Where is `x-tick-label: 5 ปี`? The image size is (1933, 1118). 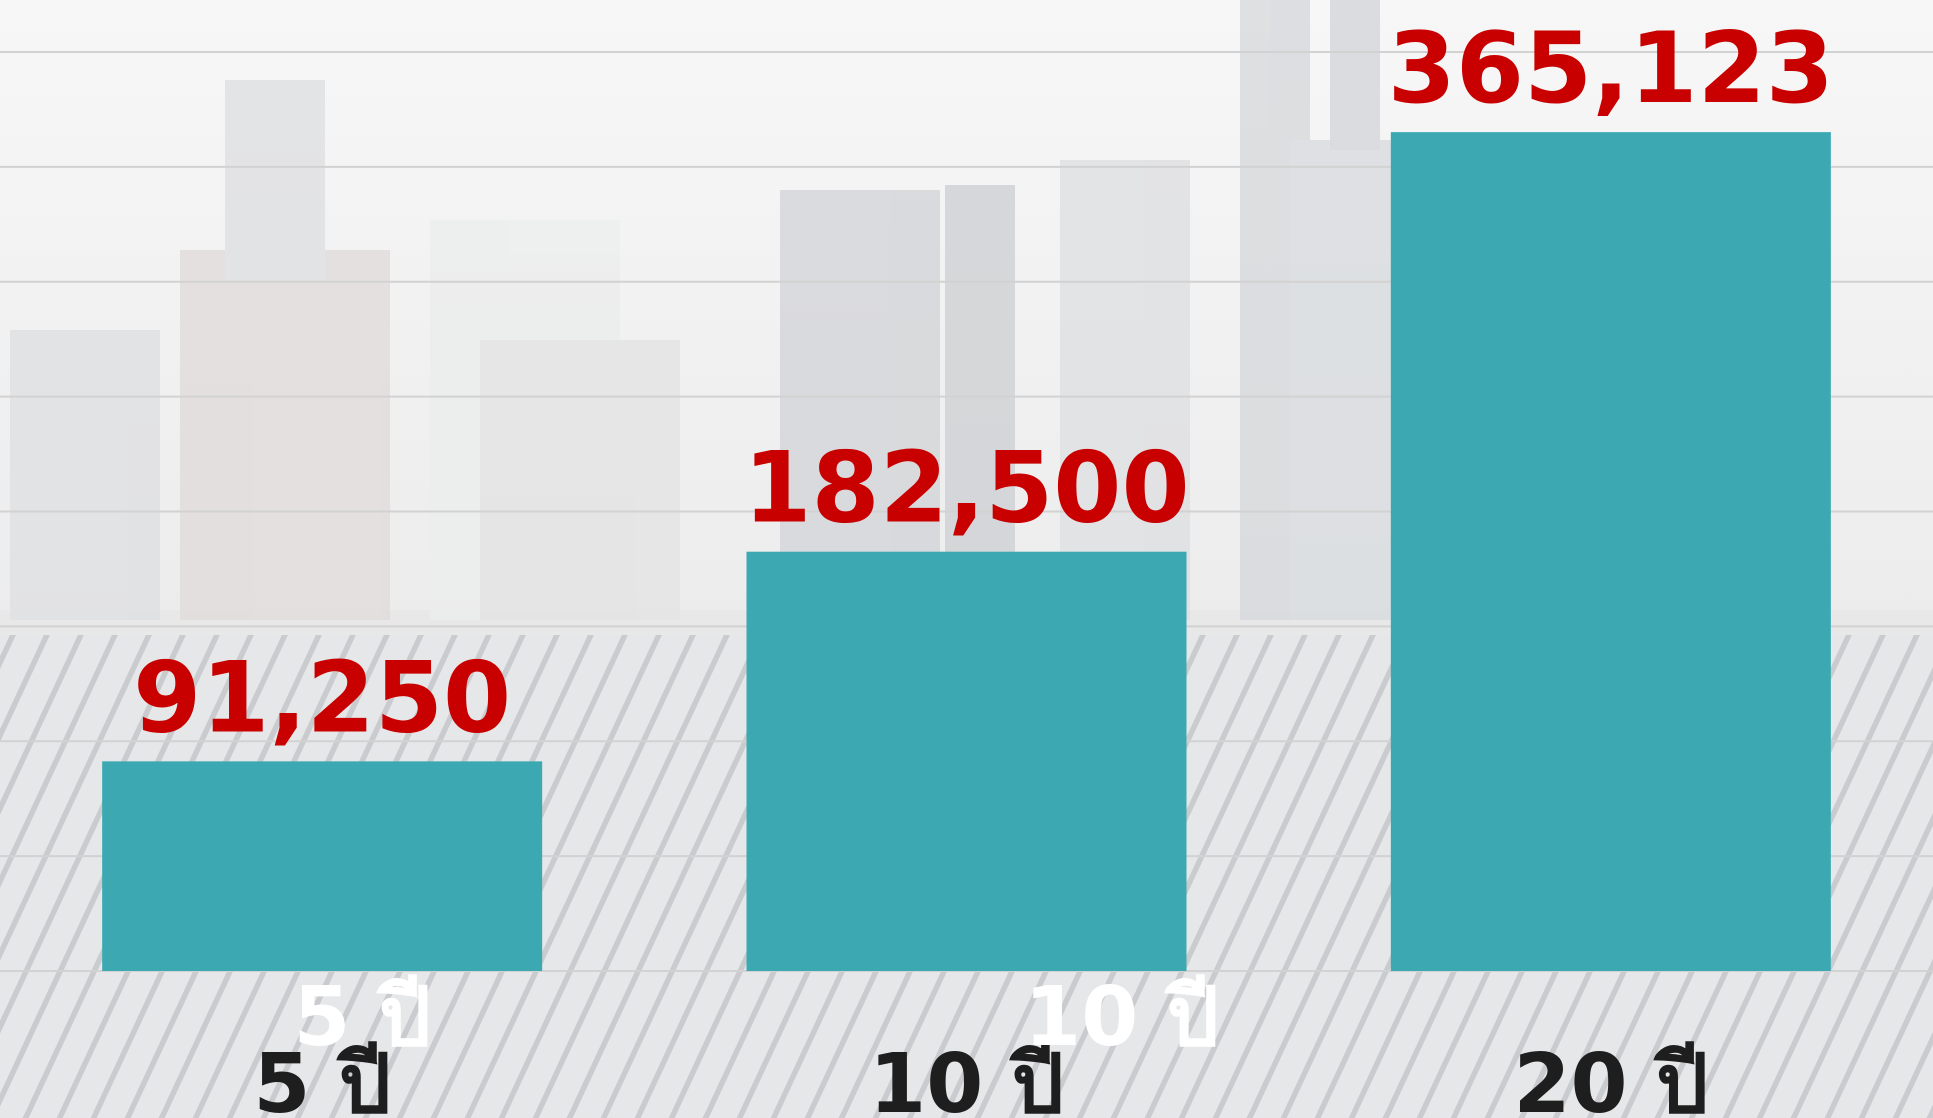
x-tick-label: 5 ปี is located at coordinates (322, 1077).